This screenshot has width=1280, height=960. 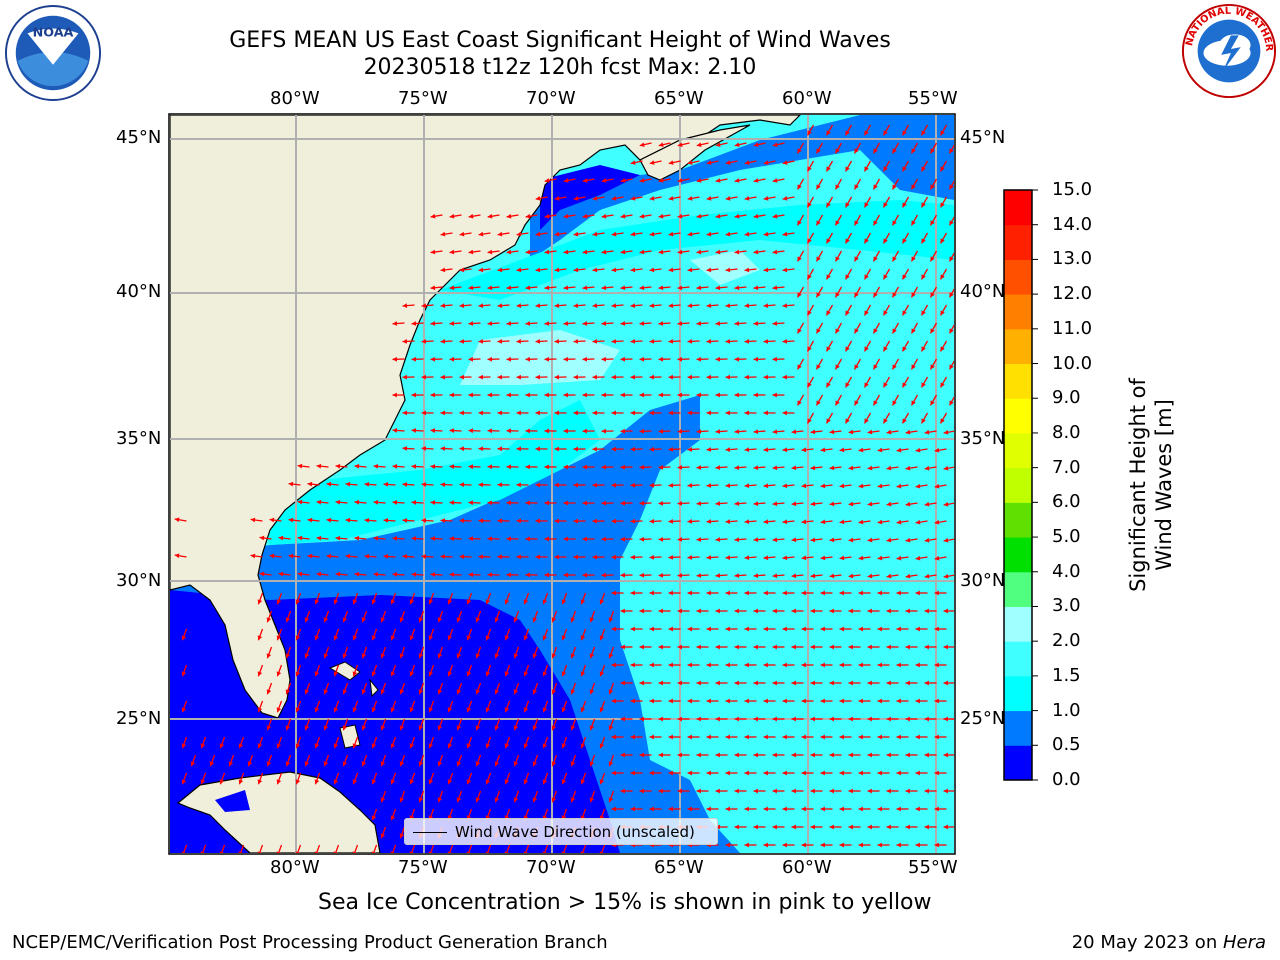 What do you see at coordinates (725, 267) in the screenshot?
I see `wave-height-band-1.5-2.0-east` at bounding box center [725, 267].